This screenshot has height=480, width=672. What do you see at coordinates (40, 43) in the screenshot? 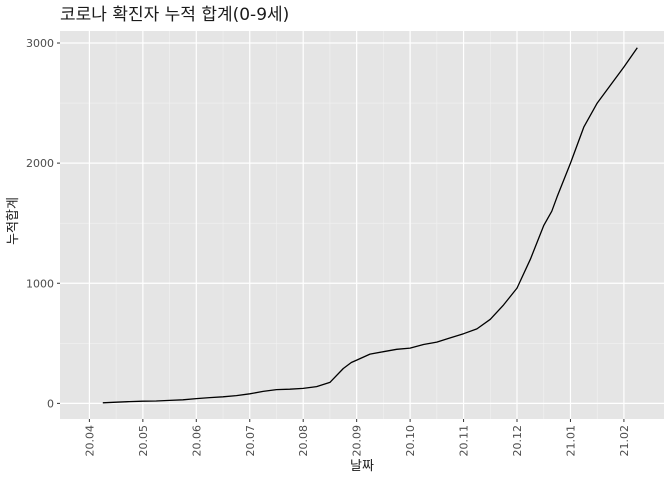
I see `y-tick-label: 3000` at bounding box center [40, 43].